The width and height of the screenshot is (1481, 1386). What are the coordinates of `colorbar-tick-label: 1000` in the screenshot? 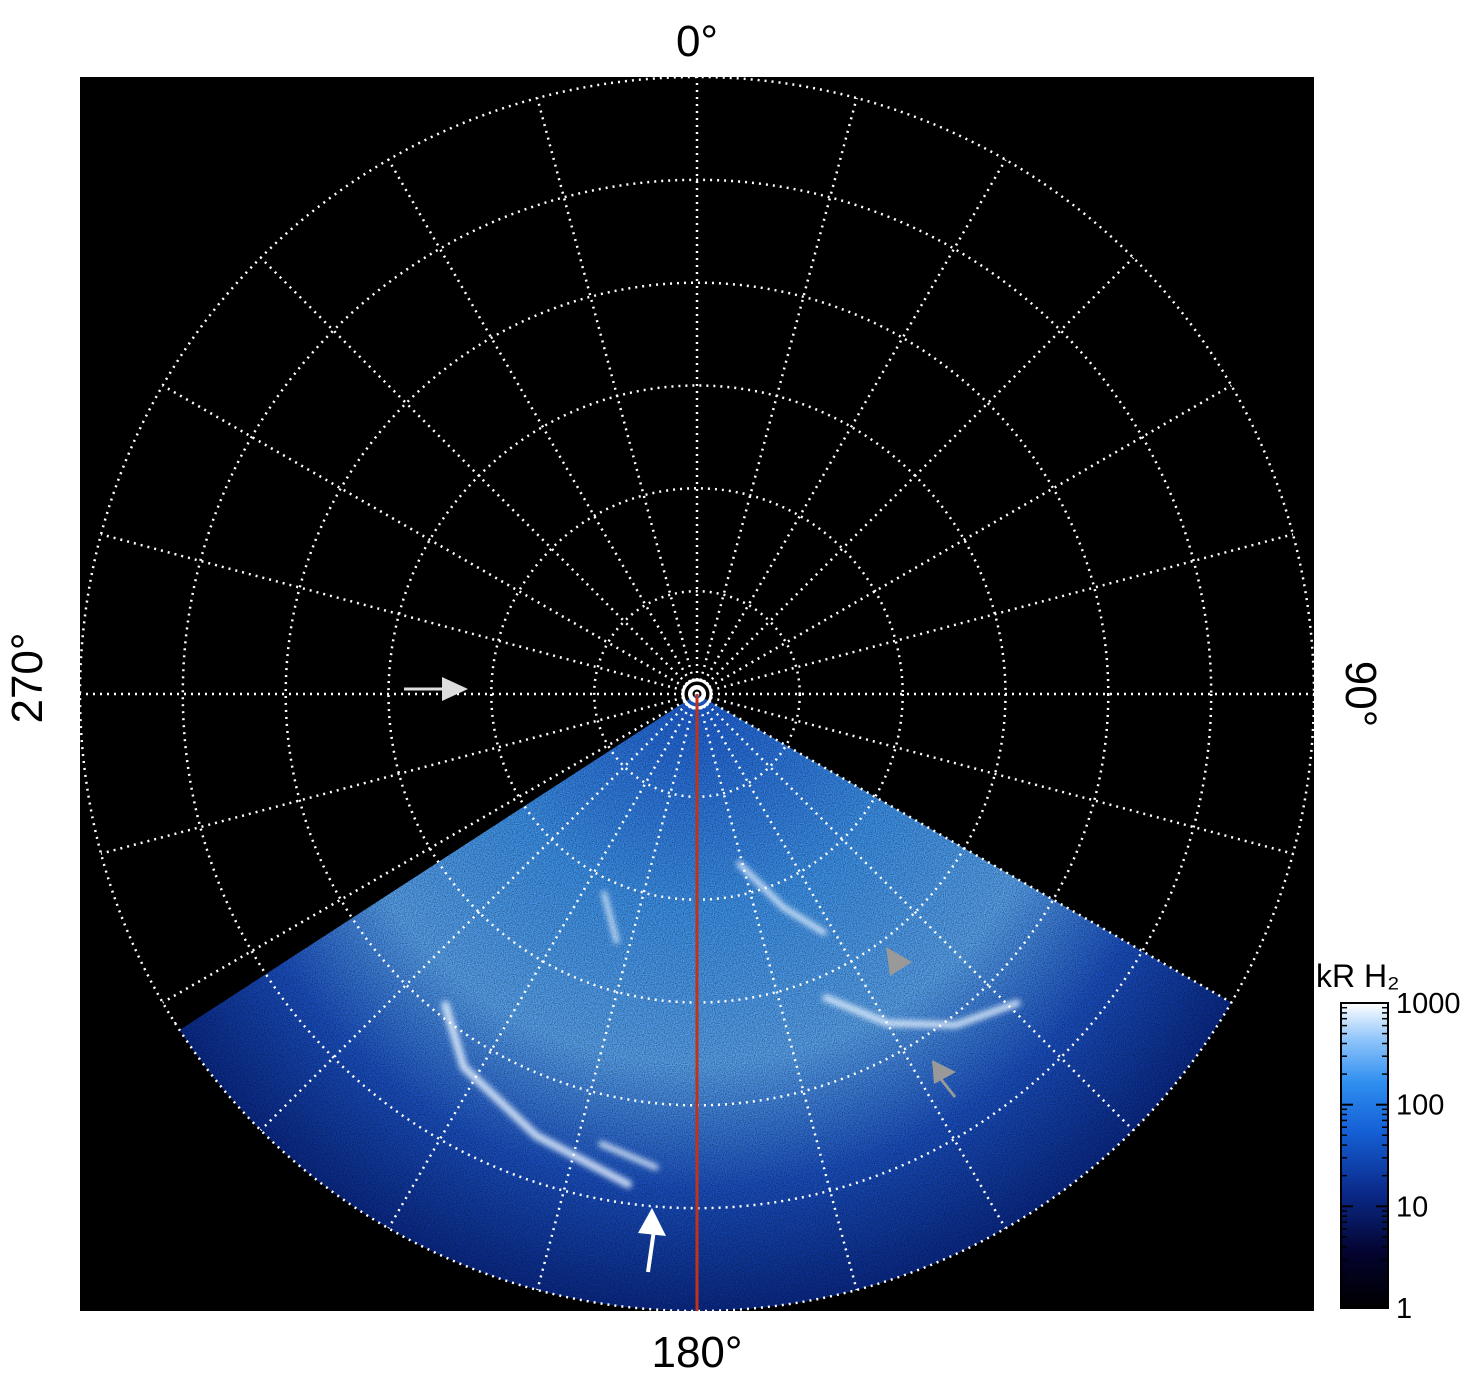 It's located at (1428, 1004).